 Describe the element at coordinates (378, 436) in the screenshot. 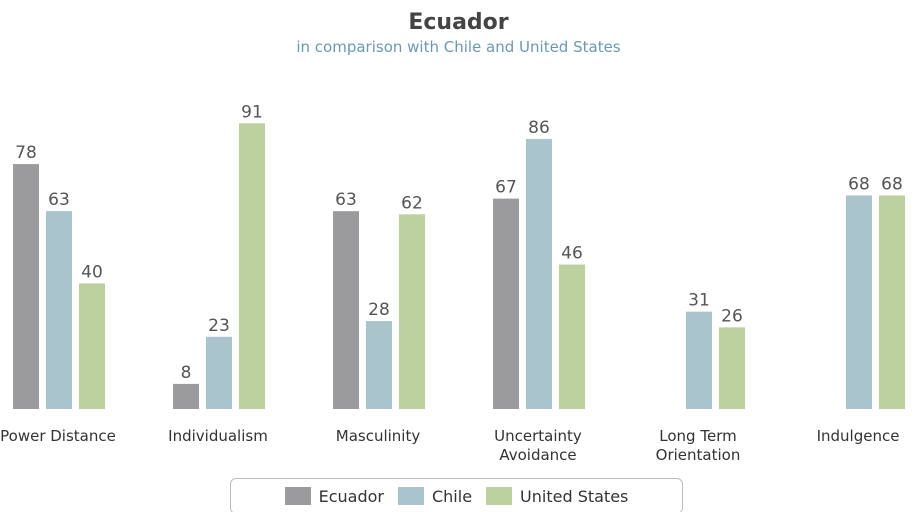

I see `x-tick-label: Masculinity` at that location.